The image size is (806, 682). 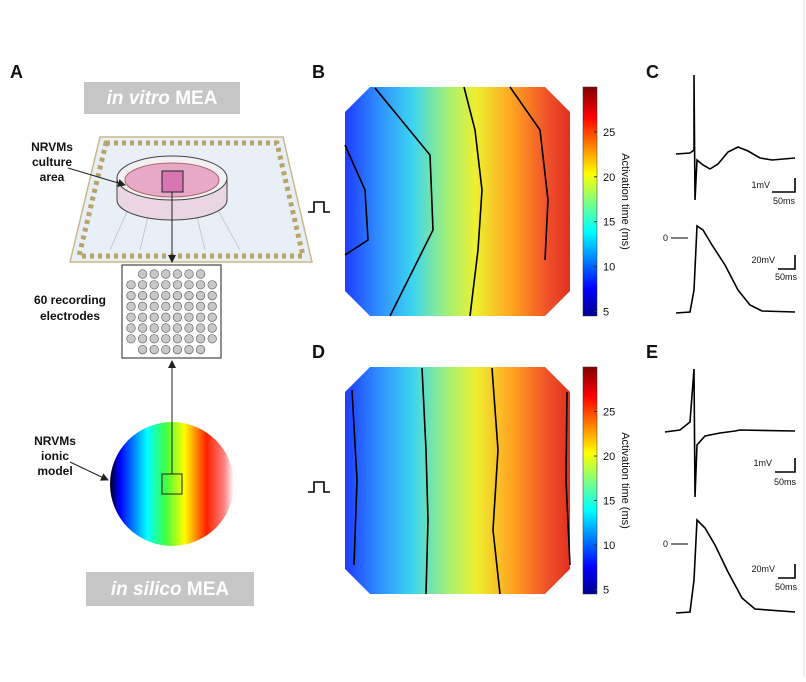 What do you see at coordinates (70, 300) in the screenshot?
I see `label: 60 recording` at bounding box center [70, 300].